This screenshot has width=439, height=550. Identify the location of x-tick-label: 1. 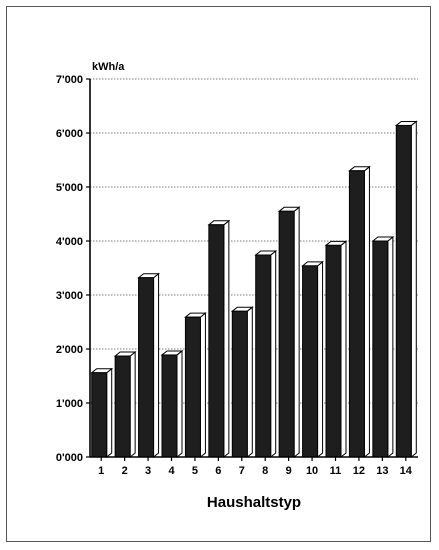
(101, 471).